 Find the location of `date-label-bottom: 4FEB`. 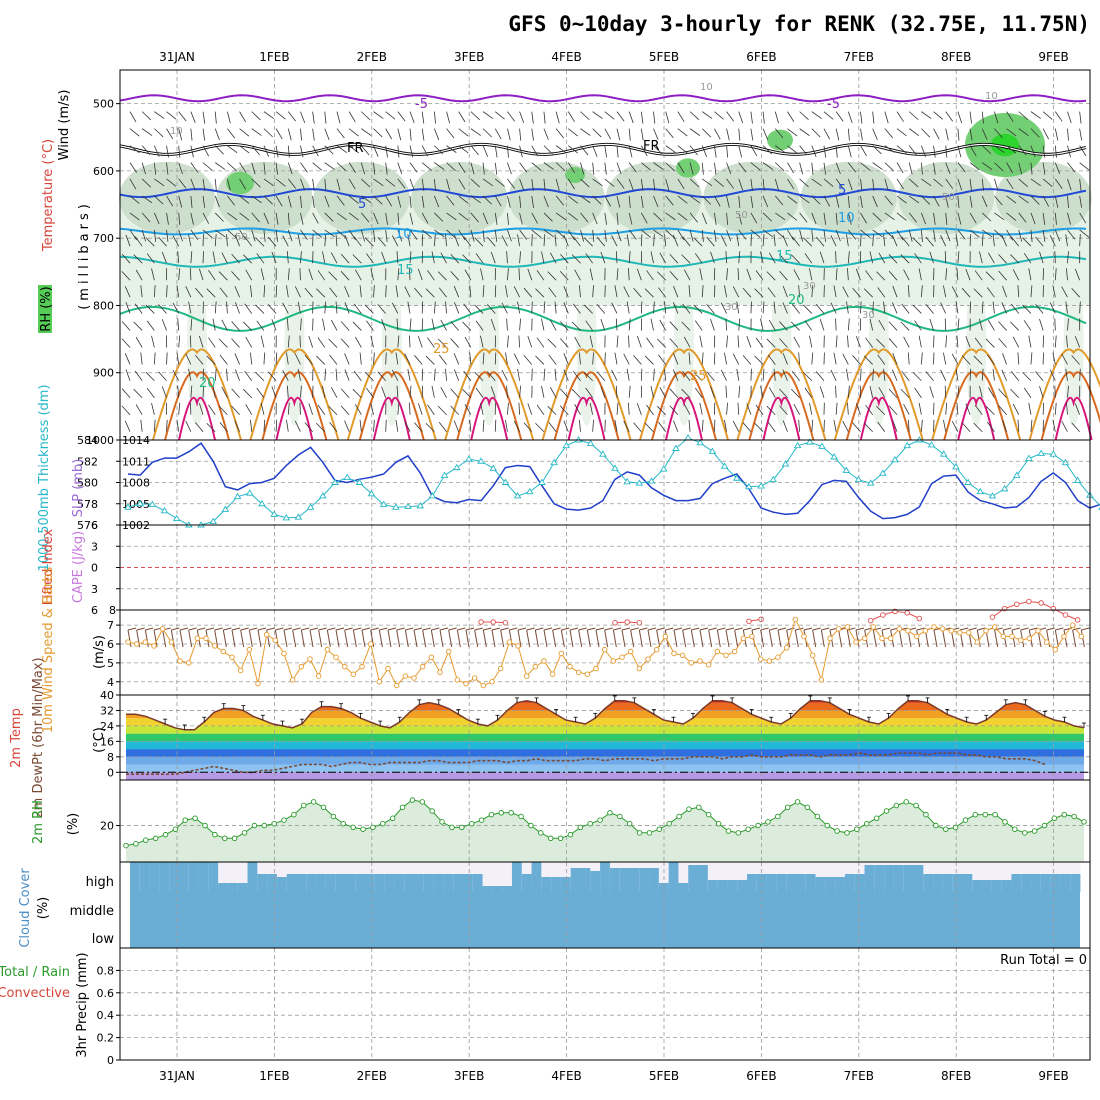

date-label-bottom: 4FEB is located at coordinates (566, 1076).